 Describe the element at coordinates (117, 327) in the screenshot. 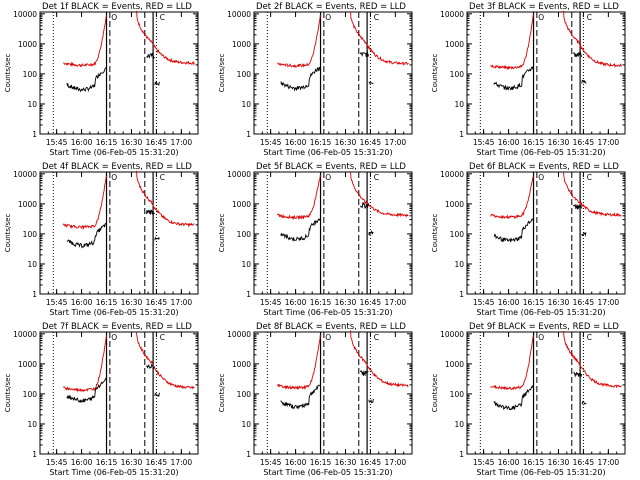

I see `panel-title: Det 7f BLACK = Events, RED = LLD` at that location.